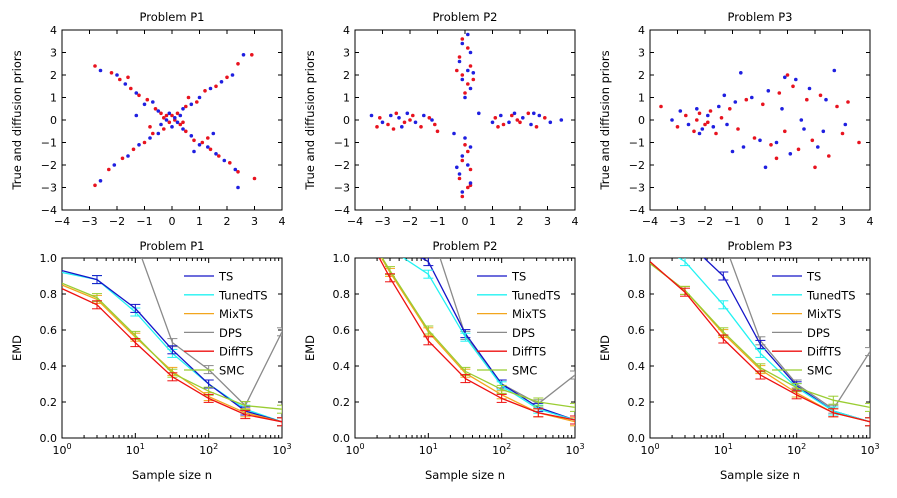  I want to click on legend-label-ts: TS, so click(813, 277).